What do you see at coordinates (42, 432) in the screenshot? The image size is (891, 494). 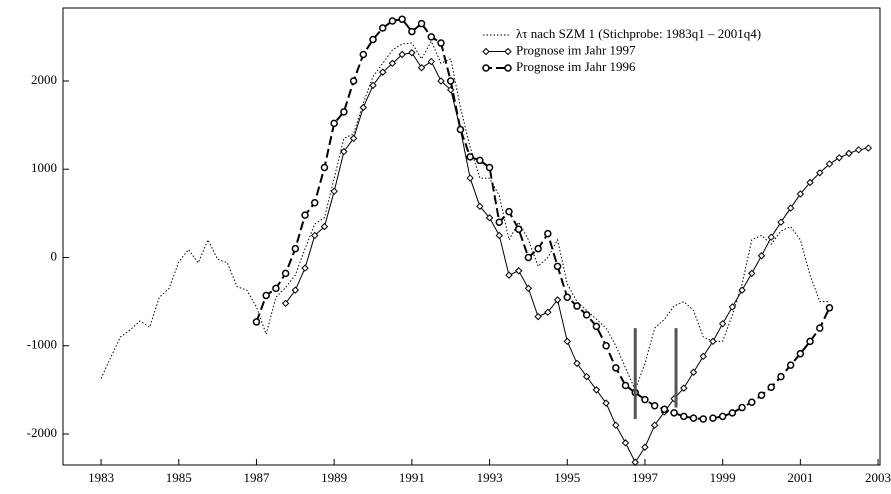 I see `y-tick-label: -2000` at bounding box center [42, 432].